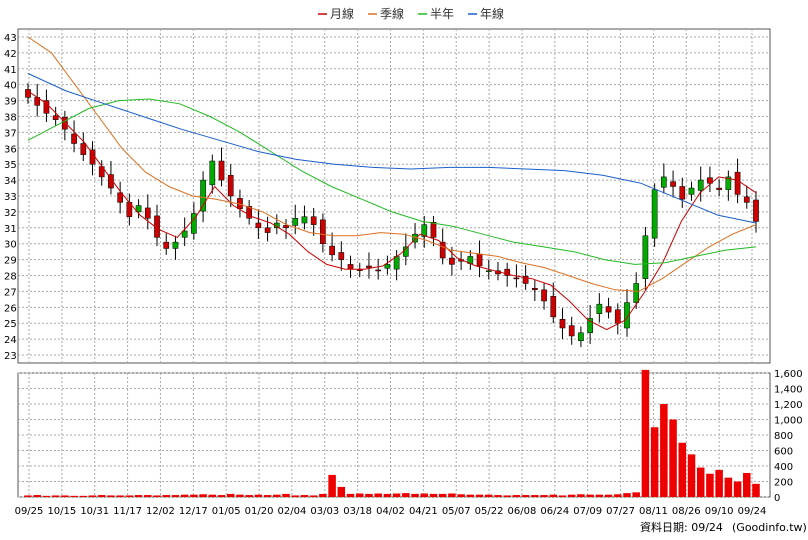 The width and height of the screenshot is (808, 540). Describe the element at coordinates (788, 390) in the screenshot. I see `volume-tick-label-7: 1,400` at that location.